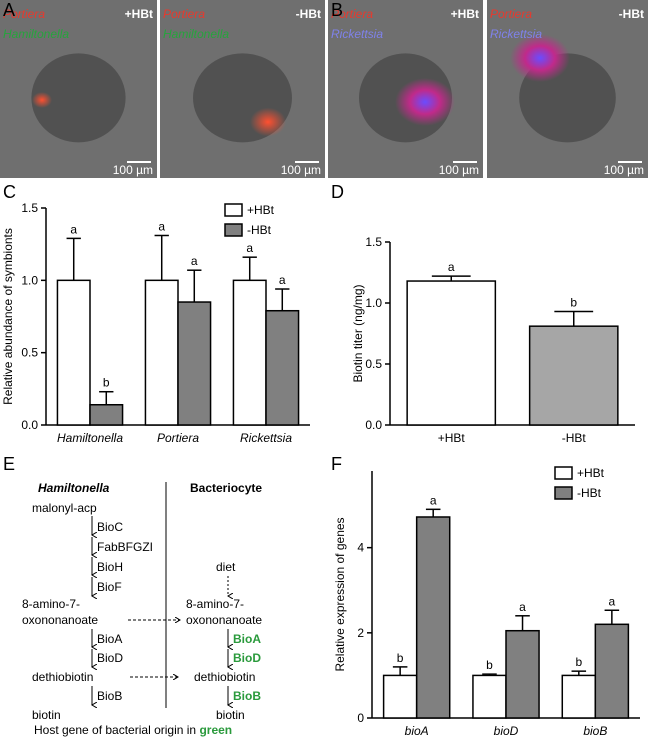  What do you see at coordinates (64, 508) in the screenshot?
I see `compound: malonyl-acp` at bounding box center [64, 508].